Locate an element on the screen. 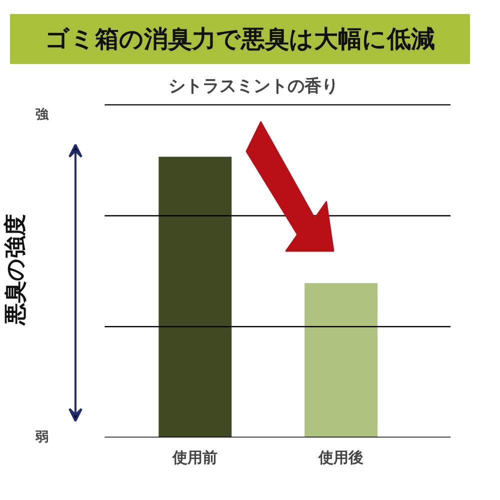  x-tick-label: 使用後 is located at coordinates (341, 457).